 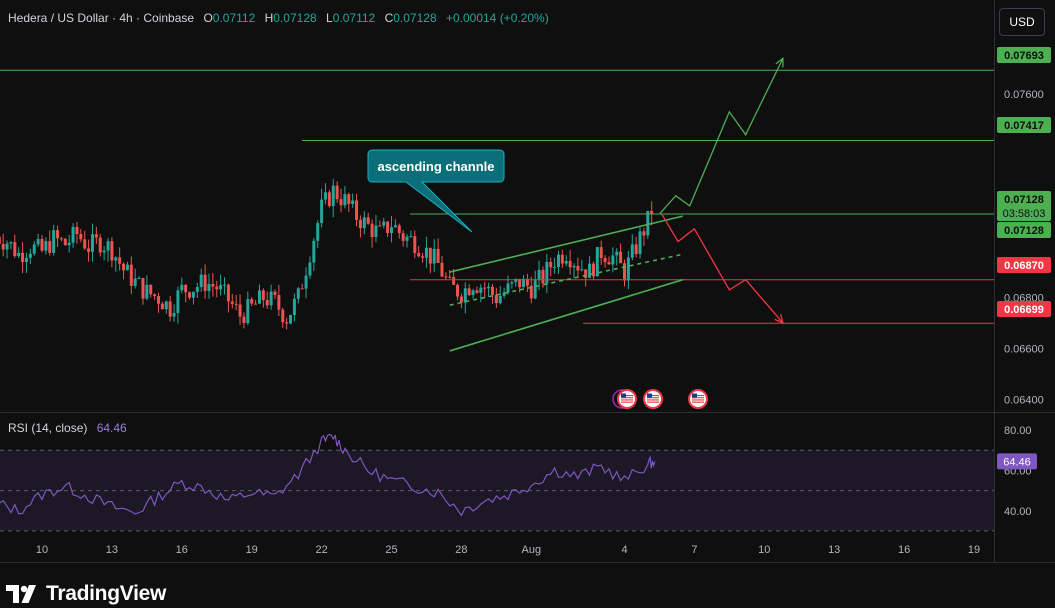 I want to click on price-badge-value: 0.07128, so click(x=1024, y=200).